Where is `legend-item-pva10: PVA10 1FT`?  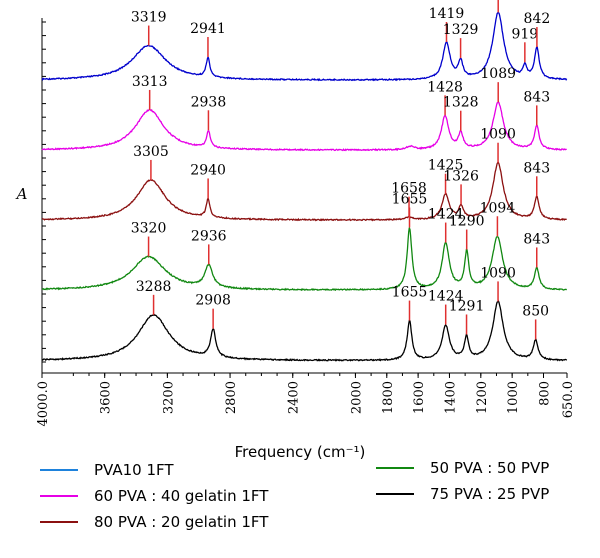 legend-item-pva10: PVA10 1FT is located at coordinates (107, 470).